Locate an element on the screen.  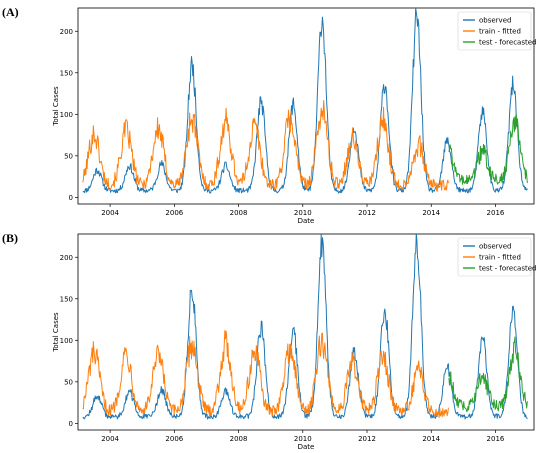
x-axis-label-b: Date is located at coordinates (306, 447).